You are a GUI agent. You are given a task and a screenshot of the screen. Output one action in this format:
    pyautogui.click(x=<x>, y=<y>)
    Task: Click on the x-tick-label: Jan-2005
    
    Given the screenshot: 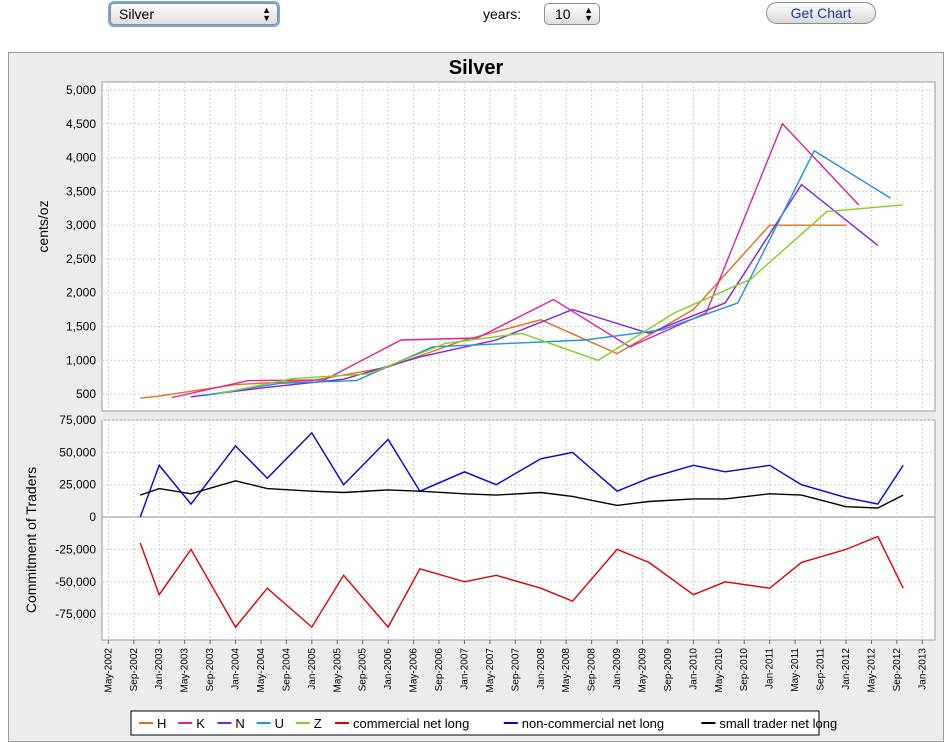 What is the action you would take?
    pyautogui.click(x=312, y=669)
    